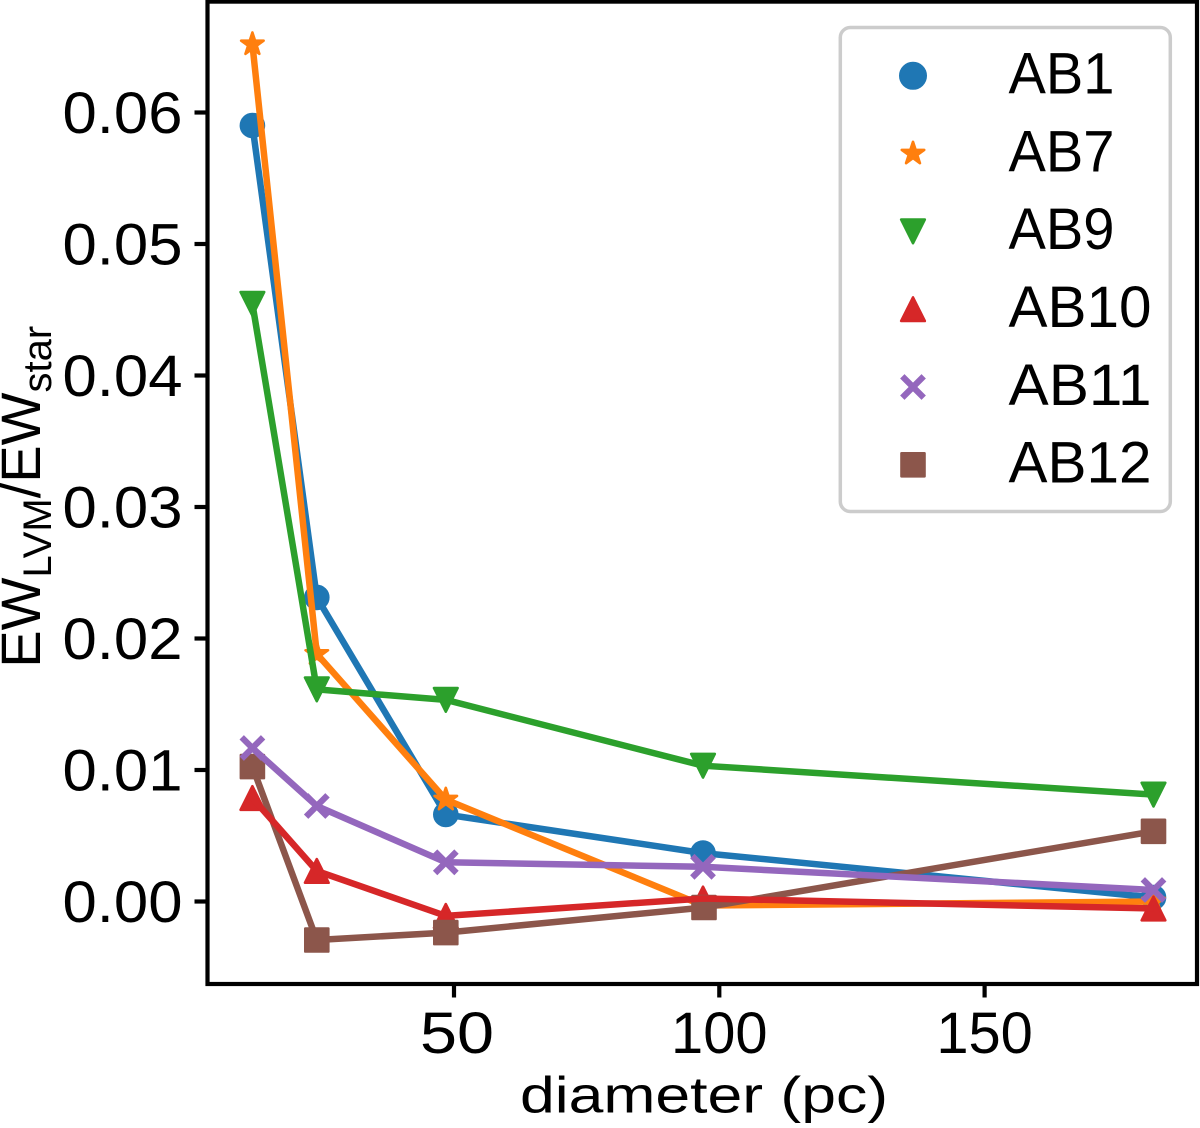 The height and width of the screenshot is (1128, 1200). I want to click on svg-text: 0.00, so click(123, 902).